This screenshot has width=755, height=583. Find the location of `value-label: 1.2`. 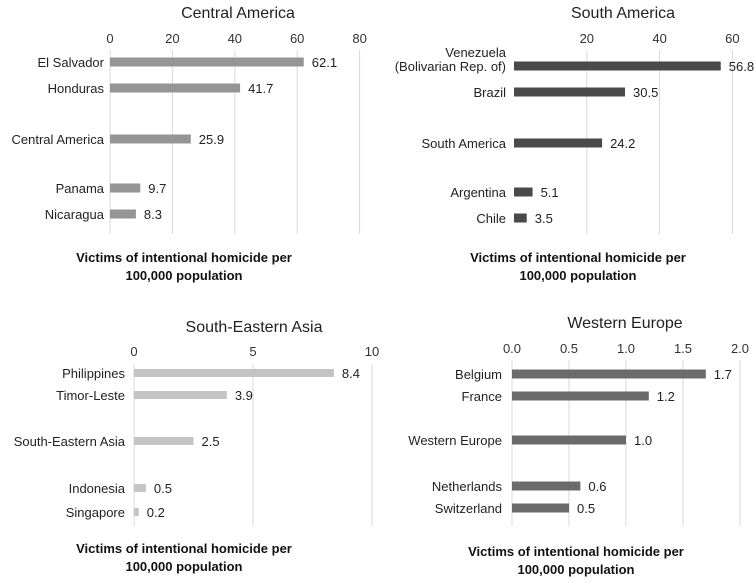

value-label: 1.2 is located at coordinates (666, 396).